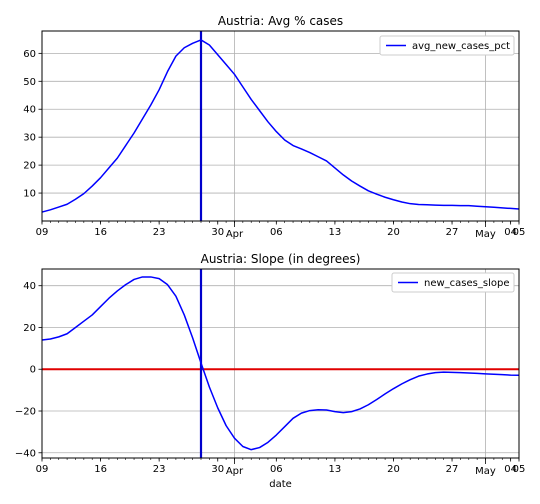 The image size is (540, 504). Describe the element at coordinates (461, 46) in the screenshot. I see `legend-label: avg_new_cases_pct` at that location.